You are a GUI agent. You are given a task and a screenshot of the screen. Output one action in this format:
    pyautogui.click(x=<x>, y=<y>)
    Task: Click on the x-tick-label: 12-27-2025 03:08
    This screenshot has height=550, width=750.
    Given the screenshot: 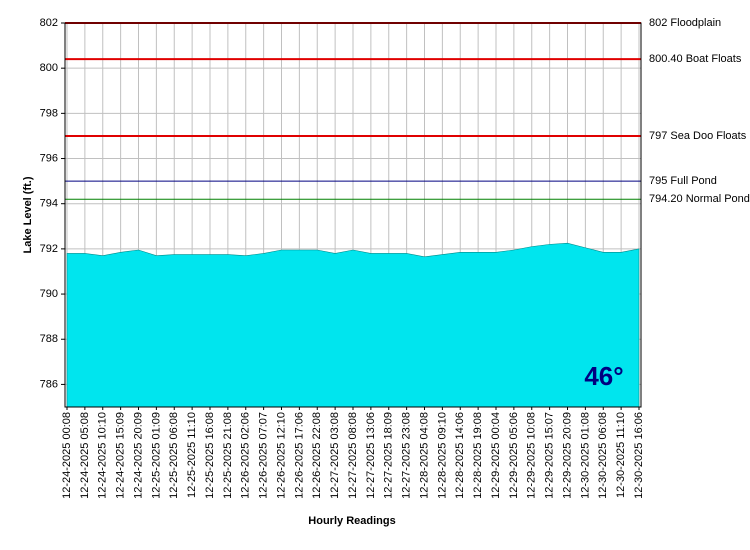 What is the action you would take?
    pyautogui.click(x=335, y=455)
    